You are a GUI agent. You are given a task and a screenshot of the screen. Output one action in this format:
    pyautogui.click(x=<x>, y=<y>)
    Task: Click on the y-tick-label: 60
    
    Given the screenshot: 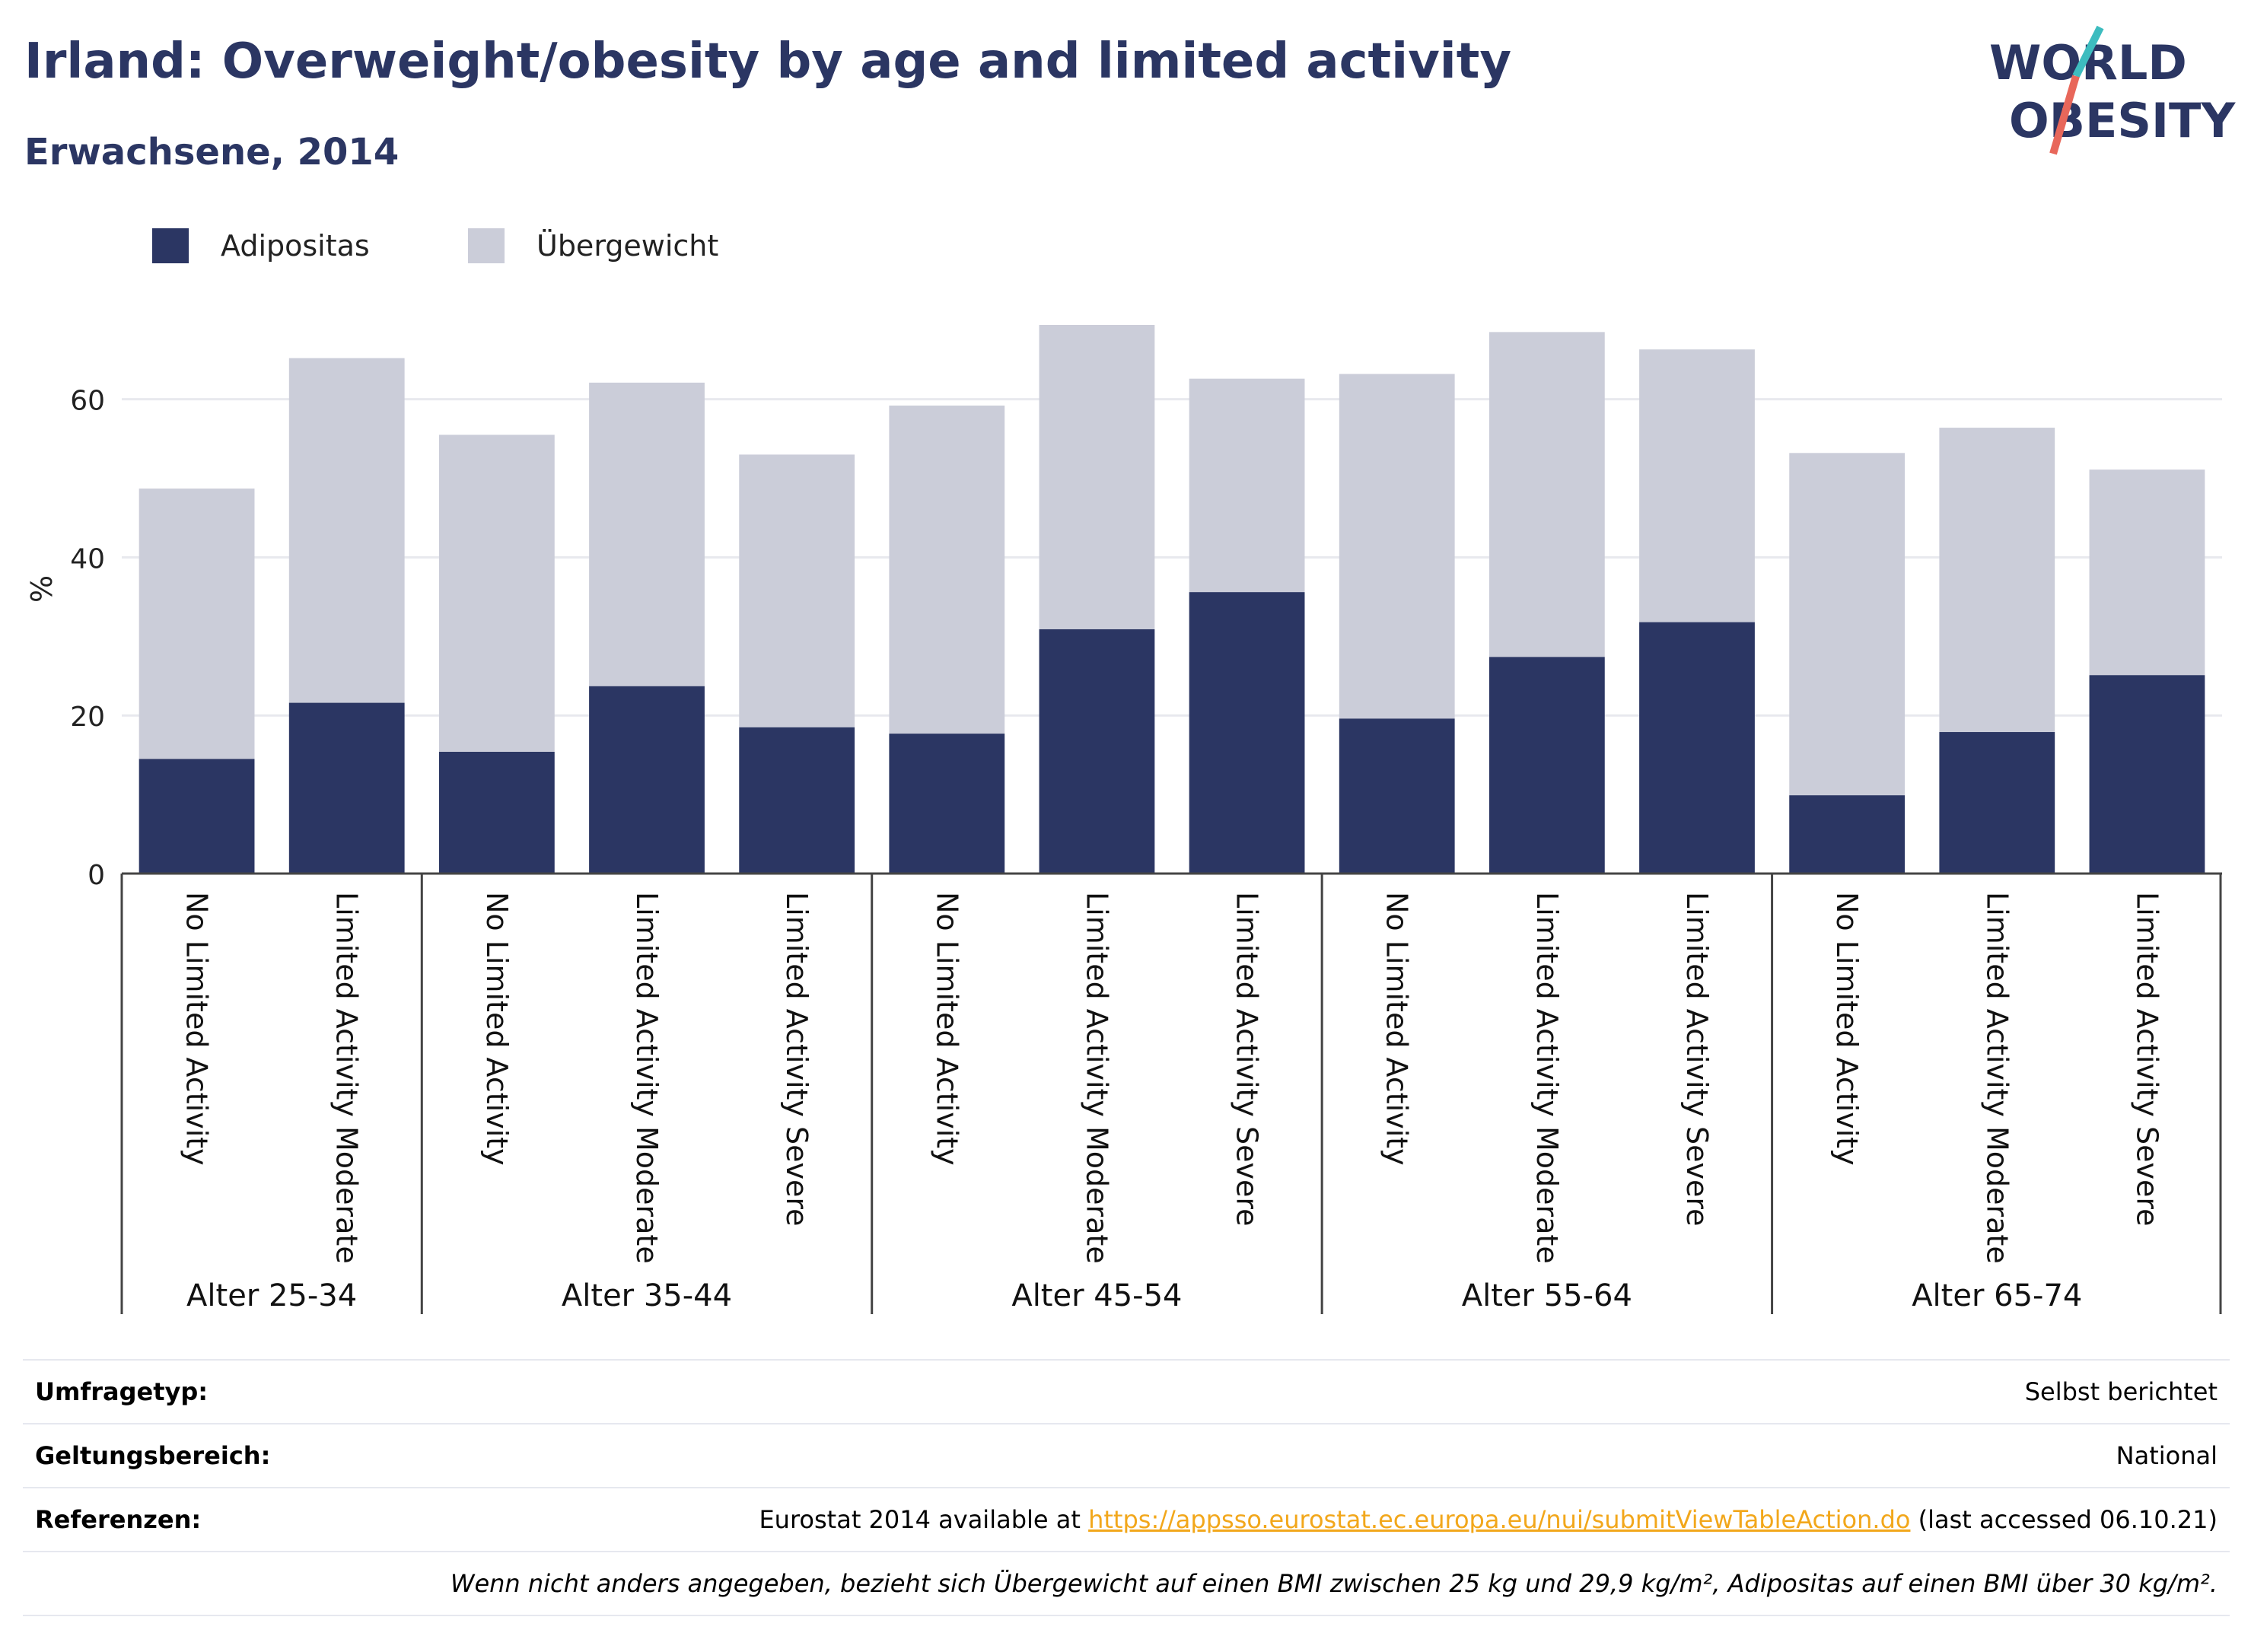 What is the action you would take?
    pyautogui.click(x=87, y=401)
    